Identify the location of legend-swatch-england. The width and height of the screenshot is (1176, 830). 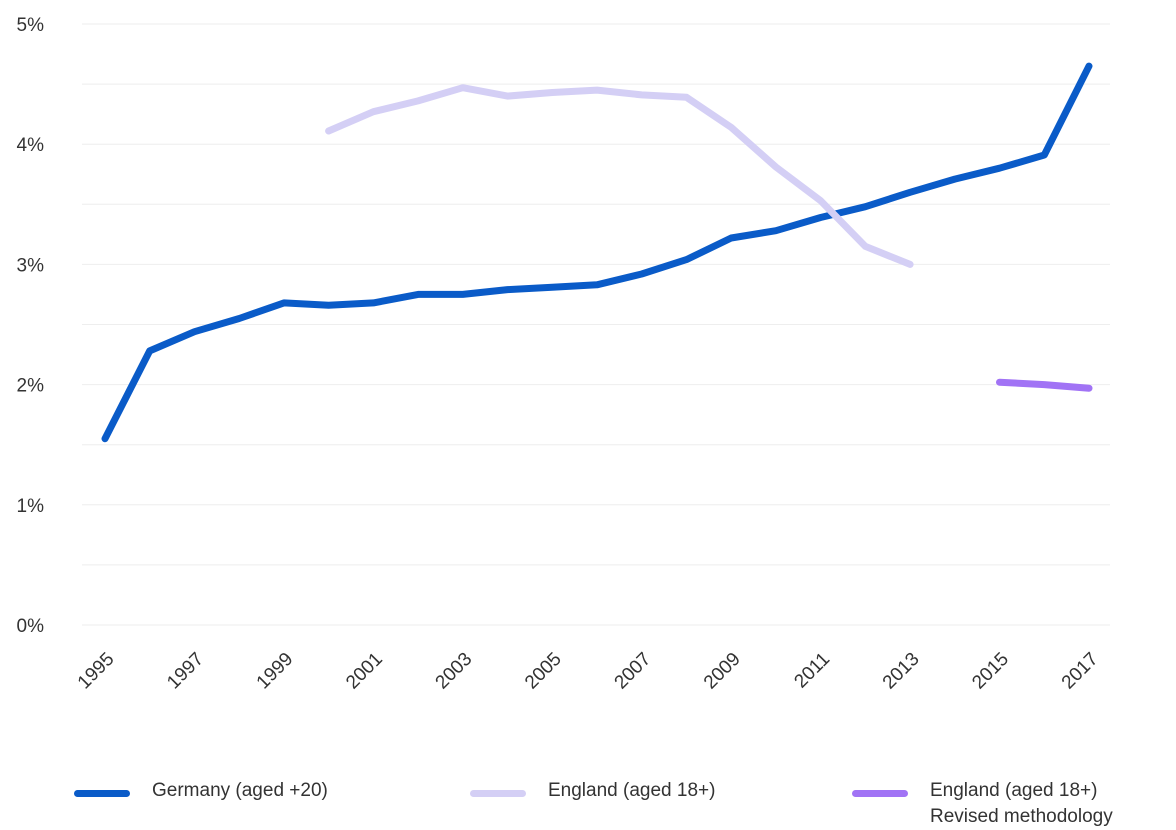
(498, 793).